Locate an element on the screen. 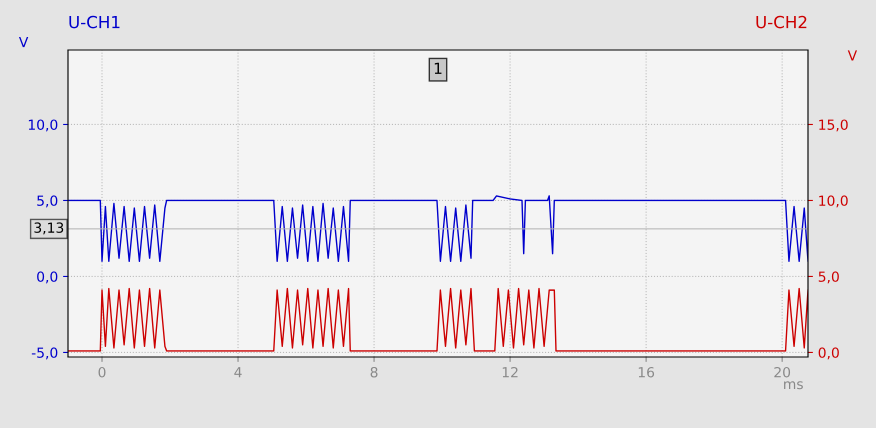 Image resolution: width=876 pixels, height=428 pixels. line-series is located at coordinates (438, 320).